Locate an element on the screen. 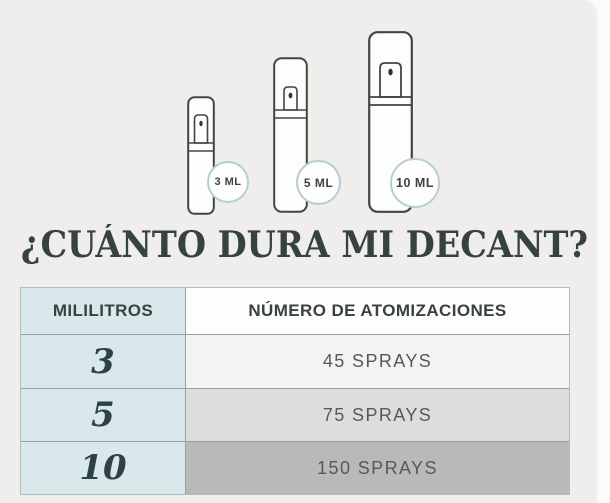  size-badge-5ml: 5 ML is located at coordinates (318, 182).